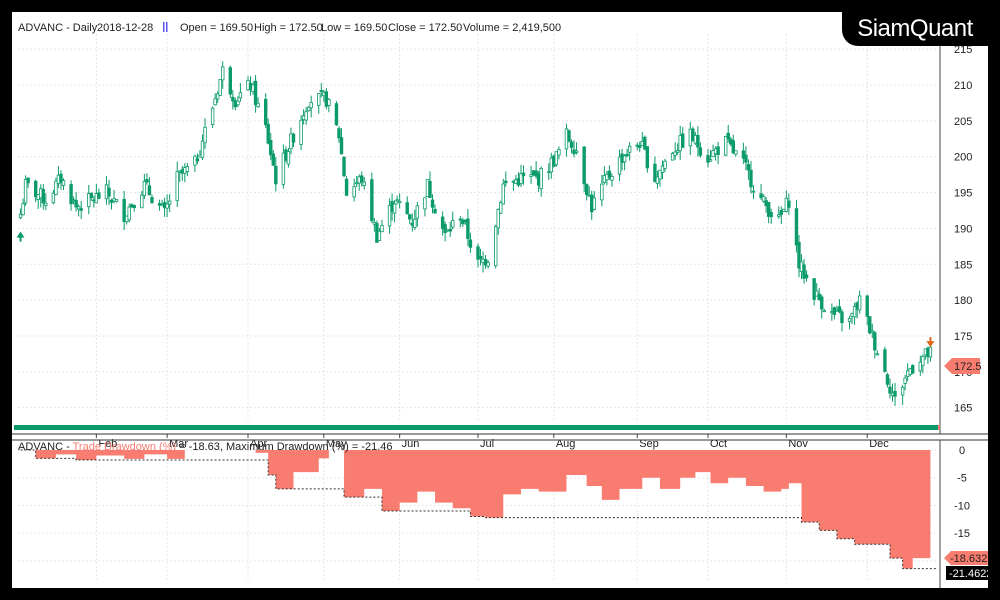 This screenshot has height=600, width=1000. What do you see at coordinates (178, 444) in the screenshot?
I see `month-label: Mar` at bounding box center [178, 444].